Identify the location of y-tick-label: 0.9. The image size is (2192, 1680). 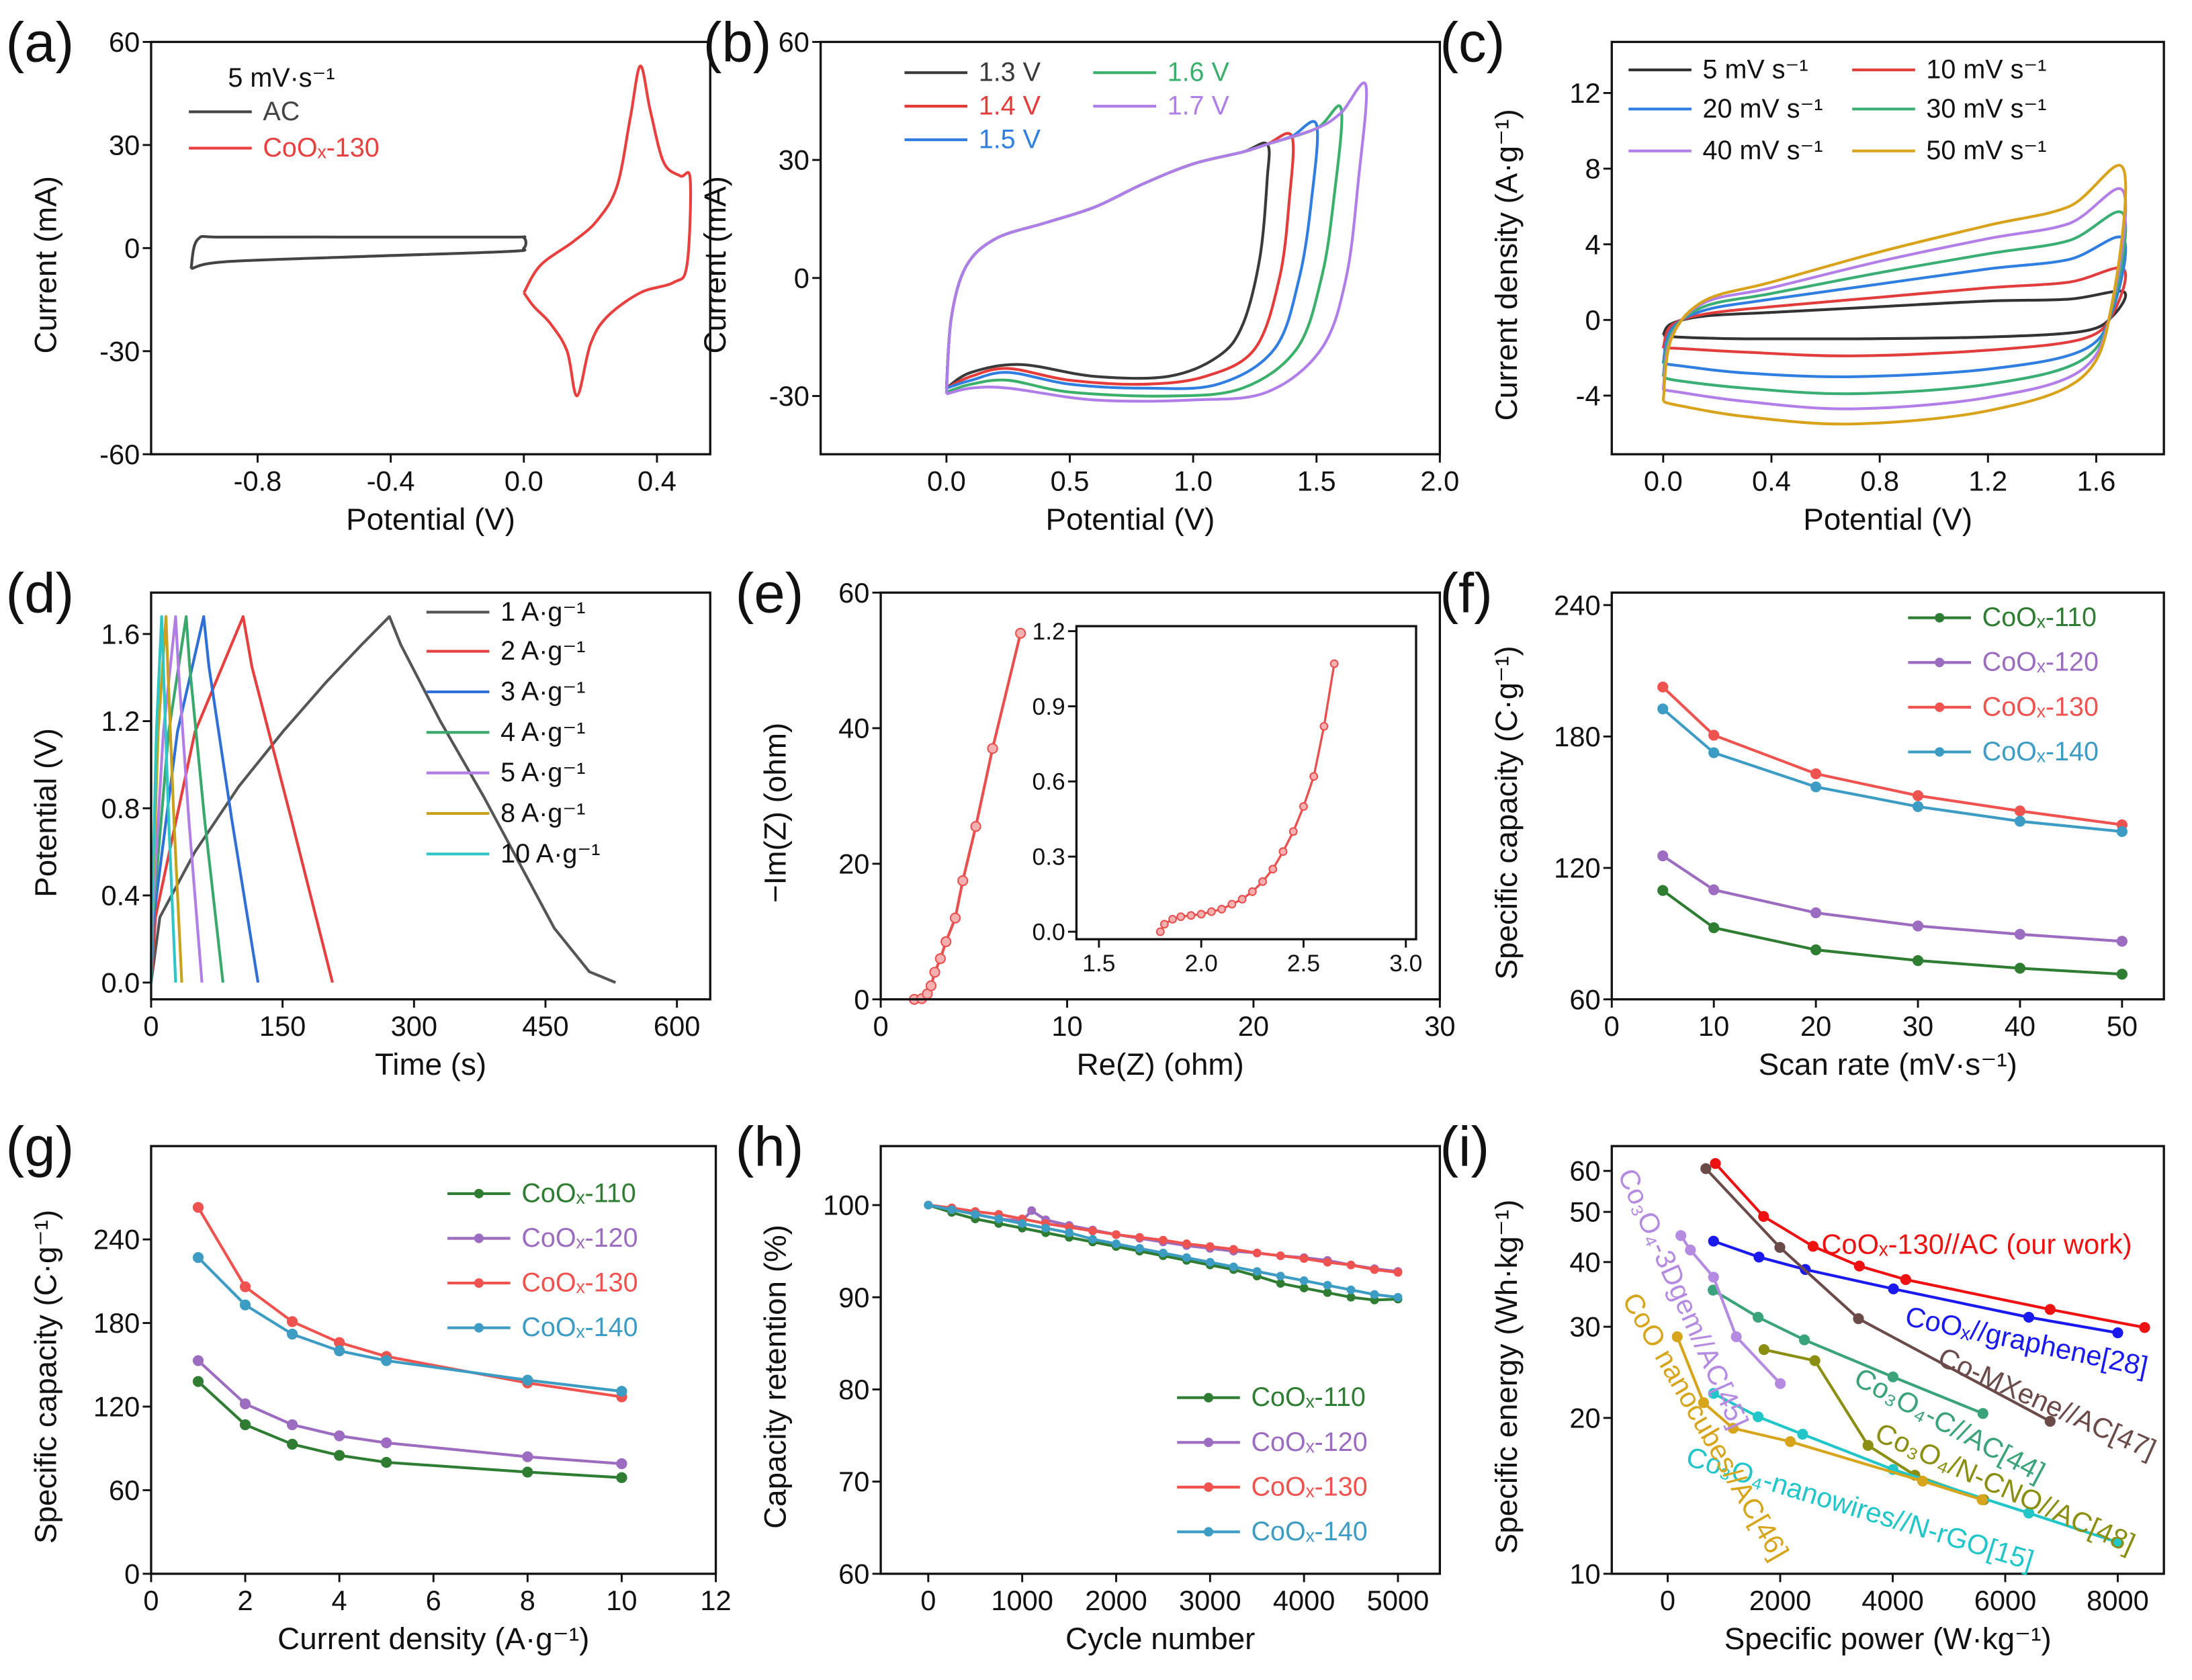
(1049, 707).